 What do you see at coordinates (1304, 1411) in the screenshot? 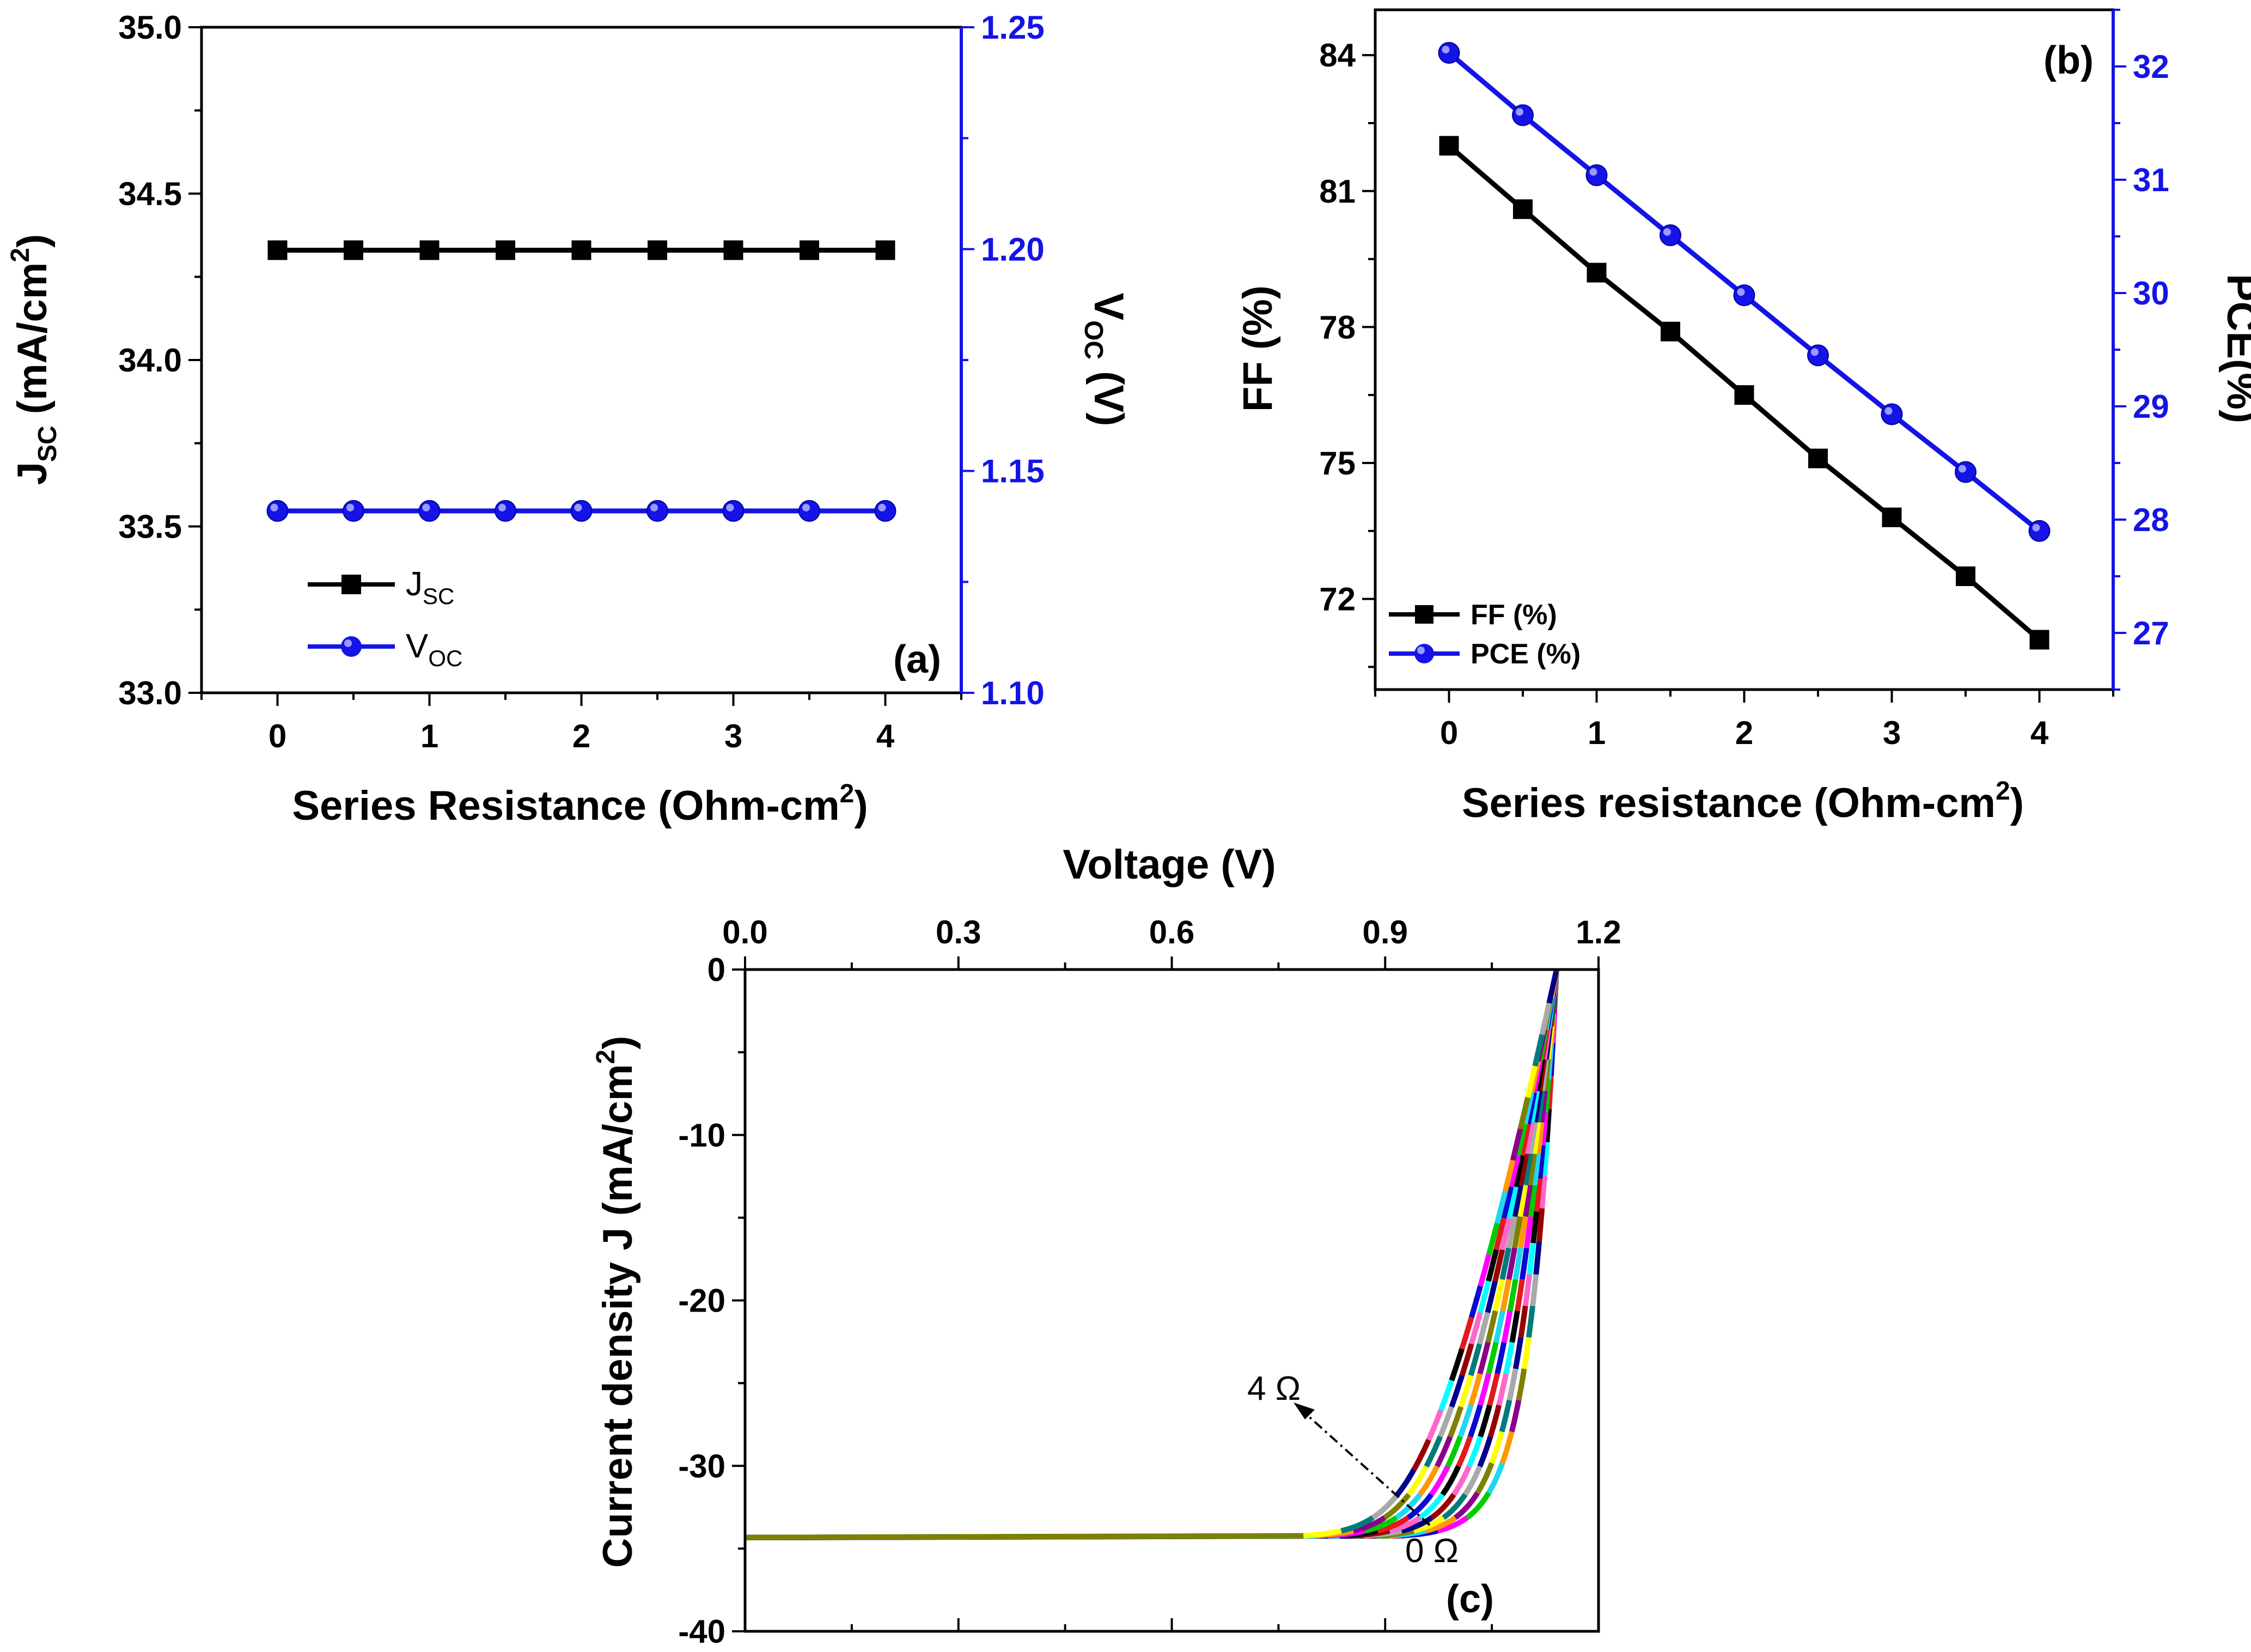
I see `arrow-head` at bounding box center [1304, 1411].